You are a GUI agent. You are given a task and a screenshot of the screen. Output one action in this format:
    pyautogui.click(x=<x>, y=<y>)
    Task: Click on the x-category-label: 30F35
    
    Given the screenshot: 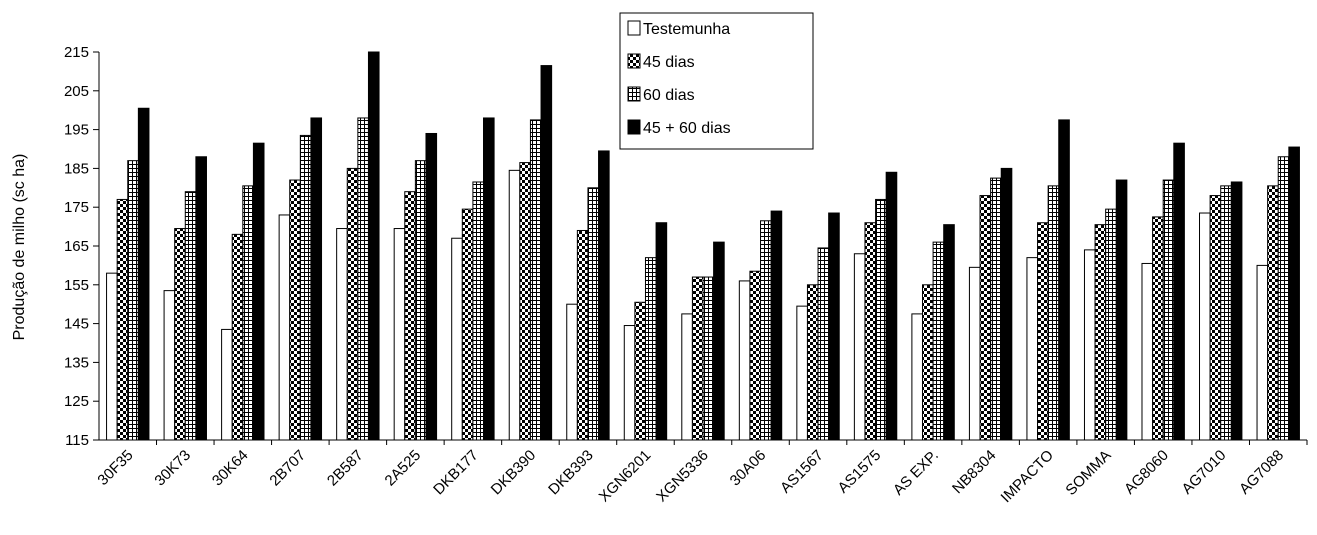 What is the action you would take?
    pyautogui.click(x=115, y=468)
    